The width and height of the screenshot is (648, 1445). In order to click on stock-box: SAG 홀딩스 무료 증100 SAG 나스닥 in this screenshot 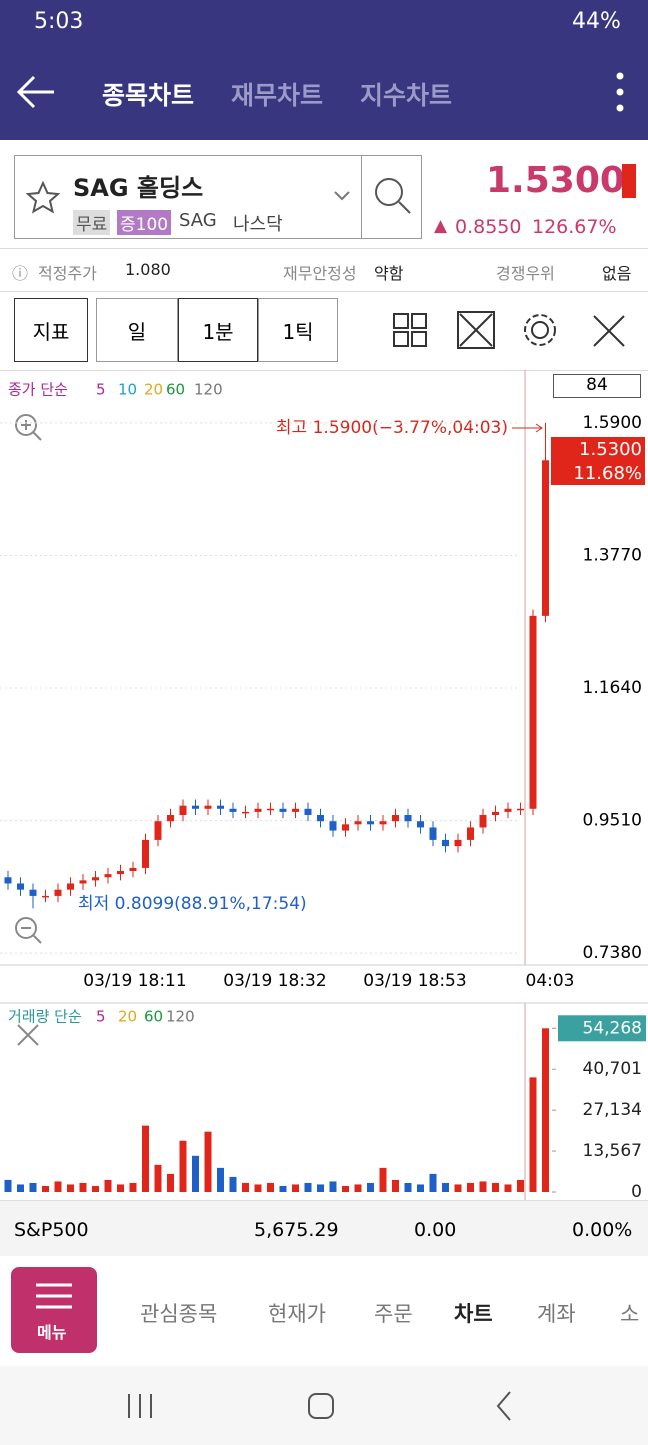, I will do `click(218, 197)`.